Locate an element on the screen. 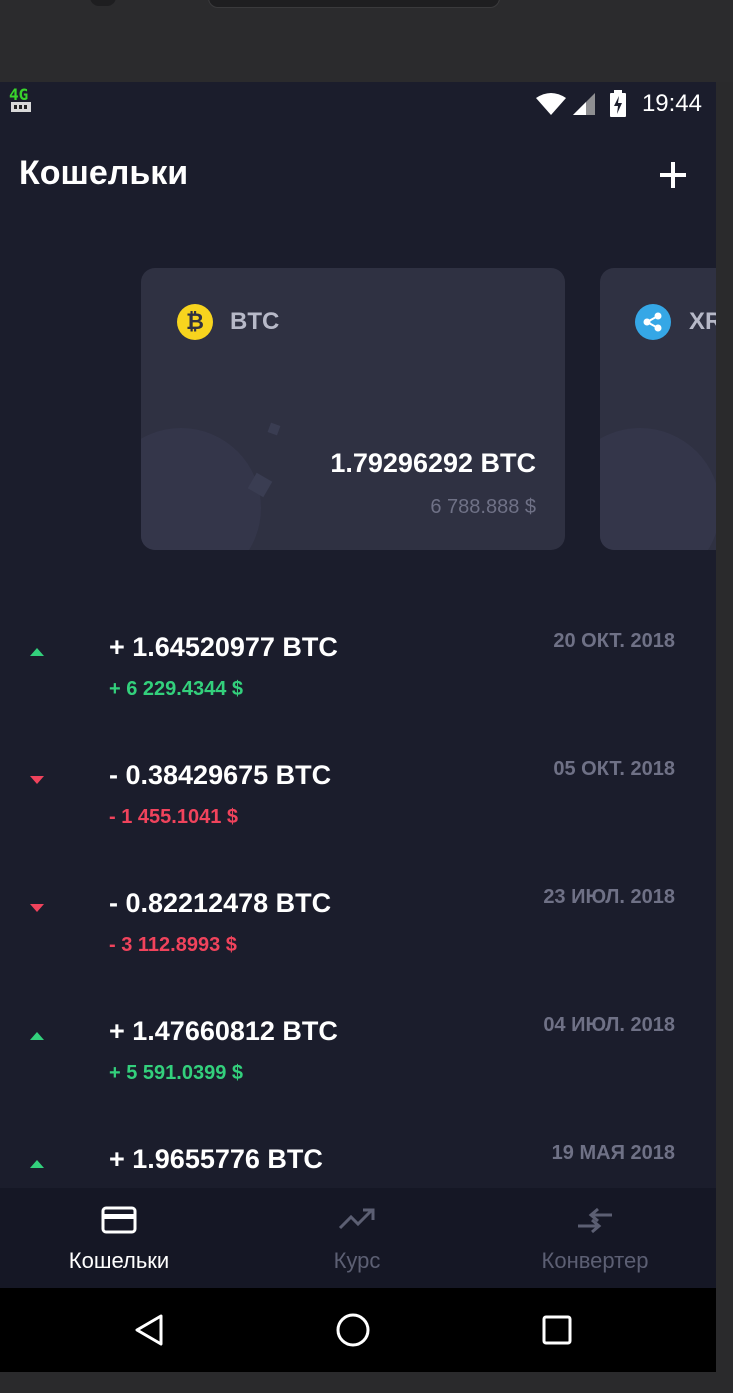 This screenshot has height=1393, width=733. bezel-right is located at coordinates (724, 727).